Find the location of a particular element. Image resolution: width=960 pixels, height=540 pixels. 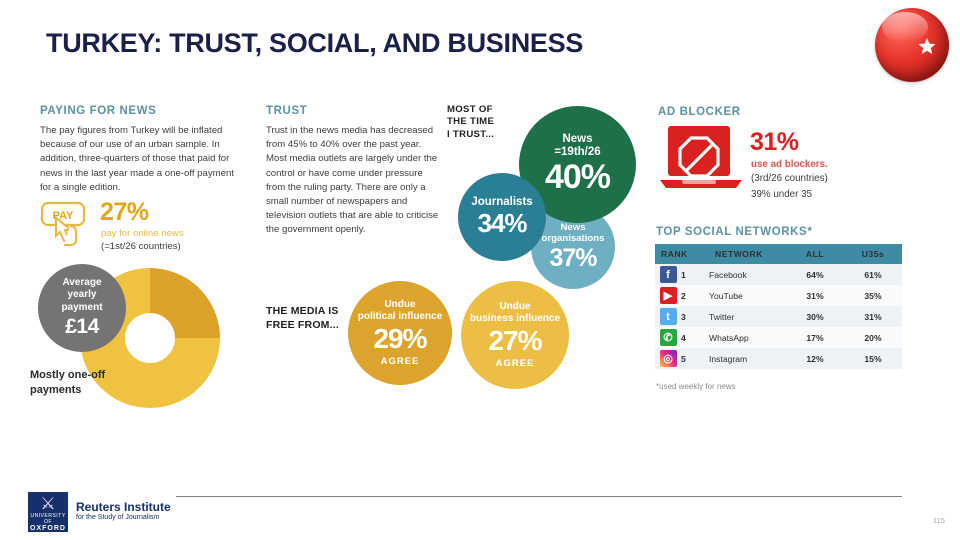

ad-blocker-line1: use ad blockers. is located at coordinates (789, 164).